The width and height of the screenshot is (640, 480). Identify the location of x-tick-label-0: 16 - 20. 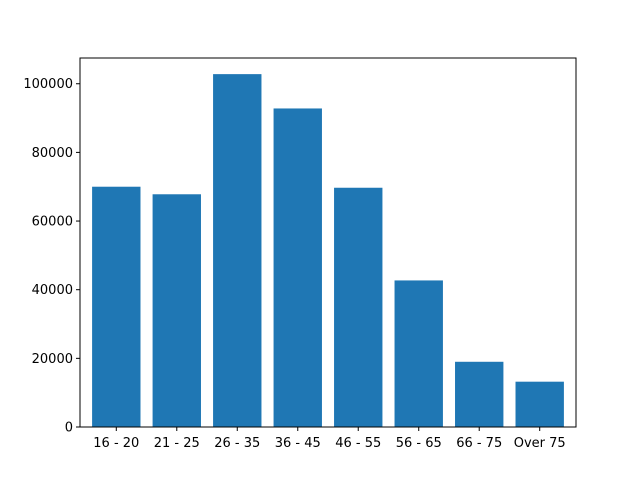
(116, 443).